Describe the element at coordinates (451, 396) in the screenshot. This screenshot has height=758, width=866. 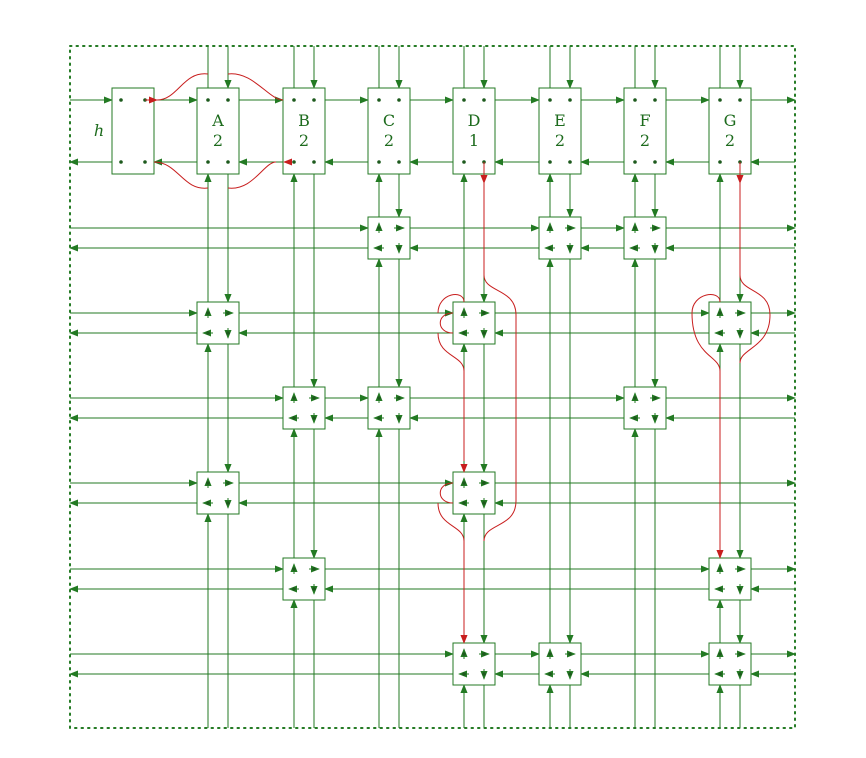
I see `red-d-left-descent` at that location.